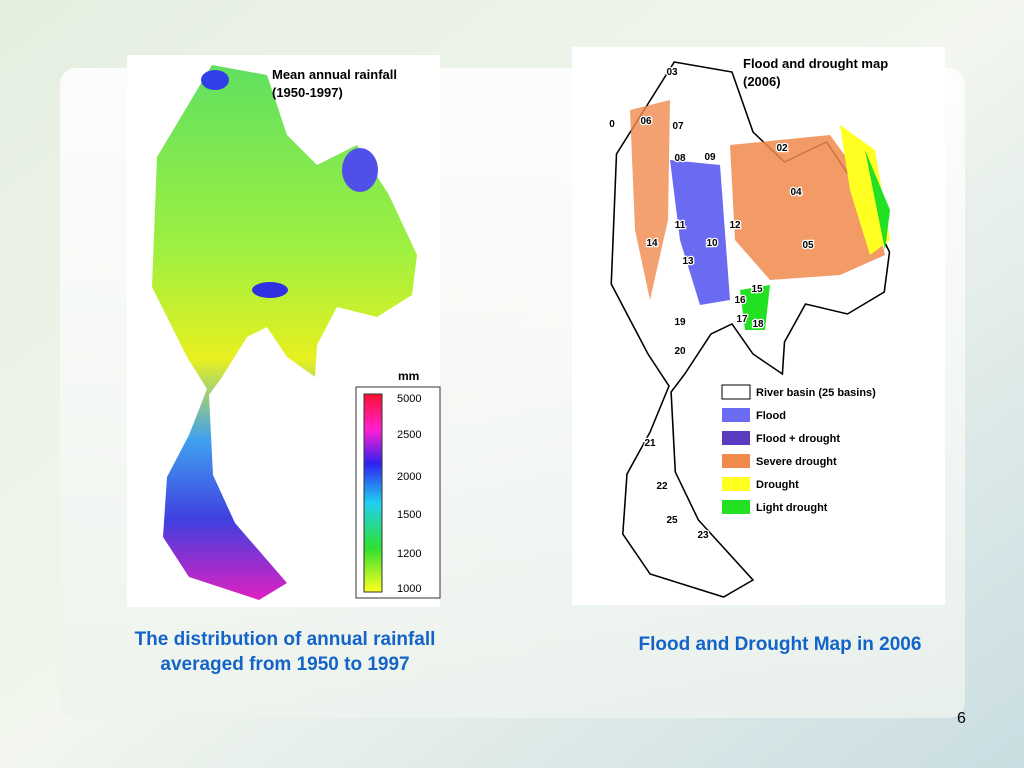  Describe the element at coordinates (285, 639) in the screenshot. I see `caption: The distribution of annual rainfall` at that location.